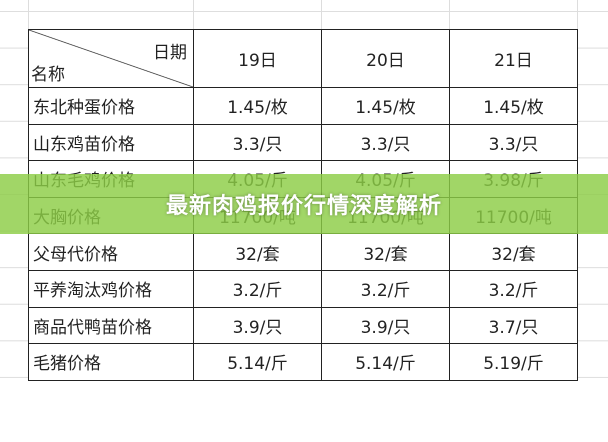 This screenshot has height=442, width=608. Describe the element at coordinates (111, 362) in the screenshot. I see `row-name: 毛猪价格` at that location.